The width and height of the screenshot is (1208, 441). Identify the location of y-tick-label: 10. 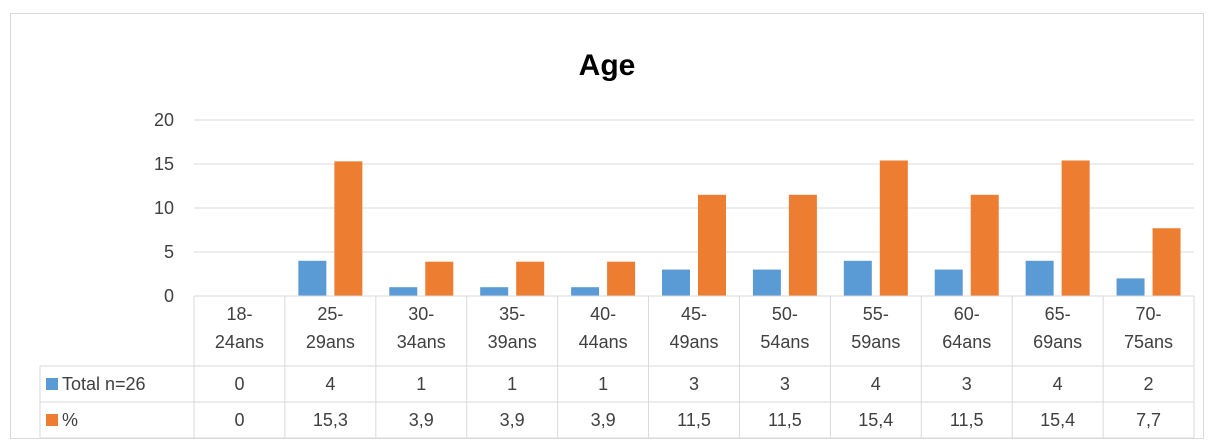
(164, 208).